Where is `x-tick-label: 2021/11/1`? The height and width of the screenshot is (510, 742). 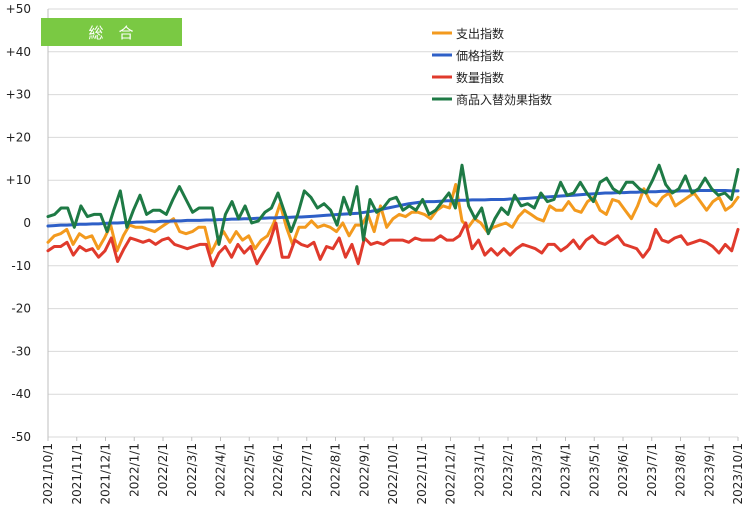
x-tick-label: 2021/11/1 is located at coordinates (77, 474).